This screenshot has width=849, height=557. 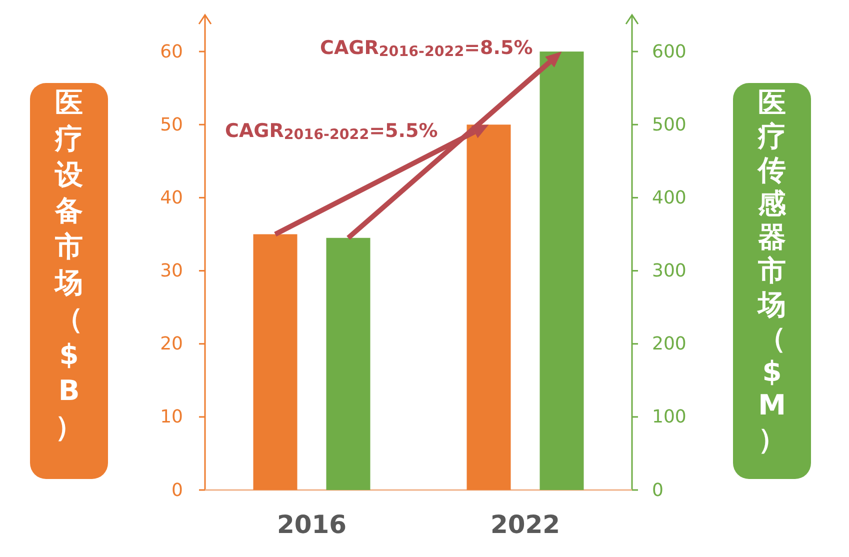 What do you see at coordinates (426, 48) in the screenshot?
I see `annotation: CAGR$_{2016-2022}$=8.5%` at bounding box center [426, 48].